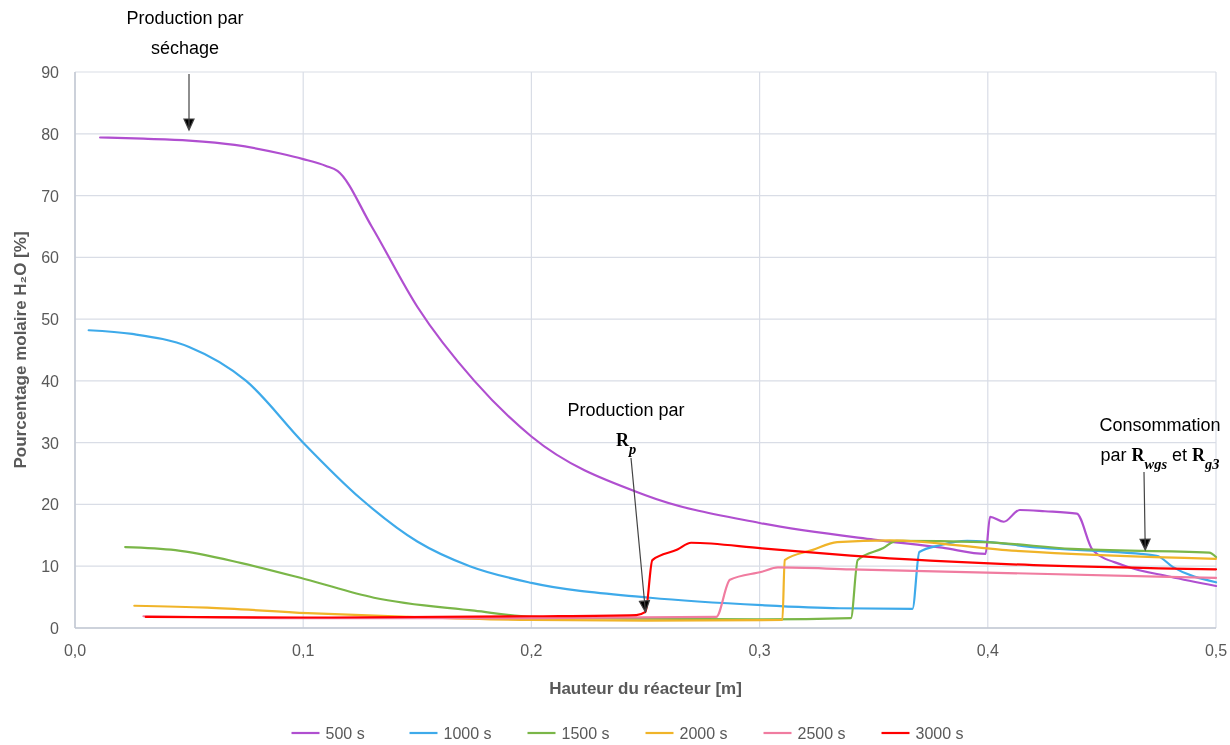 This screenshot has width=1230, height=745. Describe the element at coordinates (50, 134) in the screenshot. I see `y-tick-label: 80` at that location.